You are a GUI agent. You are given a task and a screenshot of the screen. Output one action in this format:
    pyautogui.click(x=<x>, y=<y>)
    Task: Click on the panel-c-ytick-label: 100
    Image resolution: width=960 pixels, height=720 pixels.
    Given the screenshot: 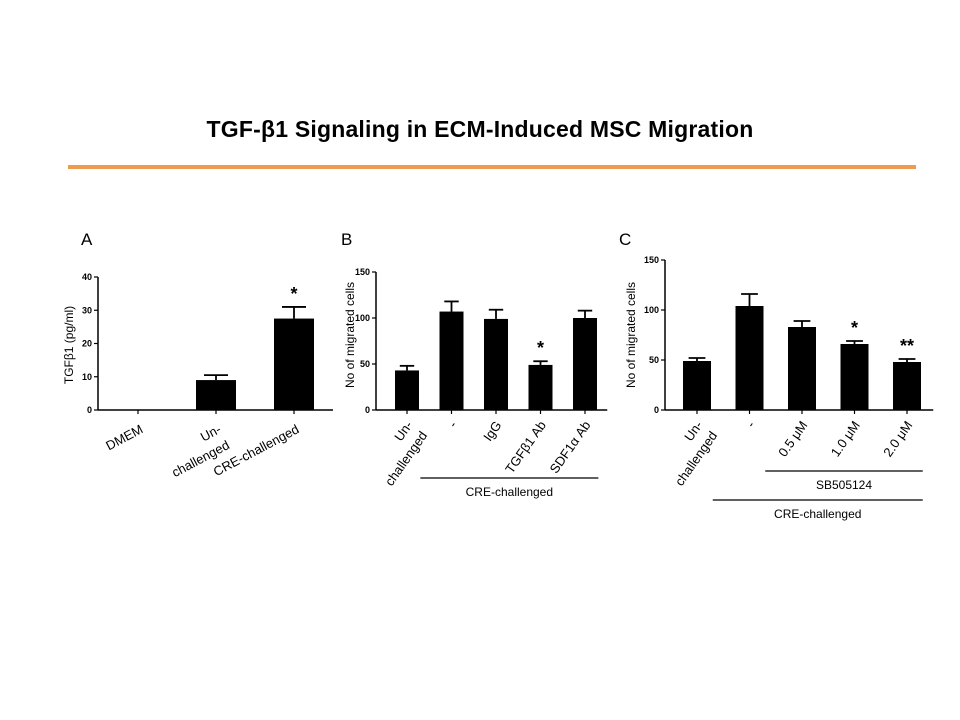 What is the action you would take?
    pyautogui.click(x=651, y=310)
    